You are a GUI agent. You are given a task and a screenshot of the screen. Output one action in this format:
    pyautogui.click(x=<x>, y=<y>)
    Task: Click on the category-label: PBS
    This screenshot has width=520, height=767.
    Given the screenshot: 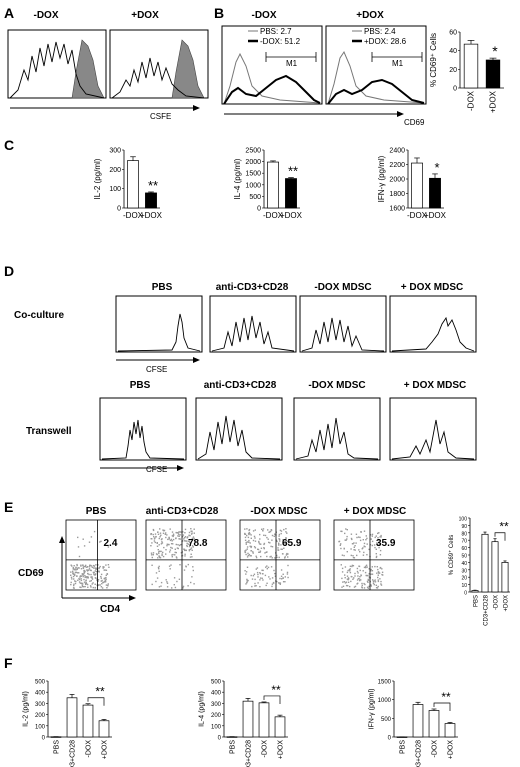 What is the action you would take?
    pyautogui.click(x=477, y=601)
    